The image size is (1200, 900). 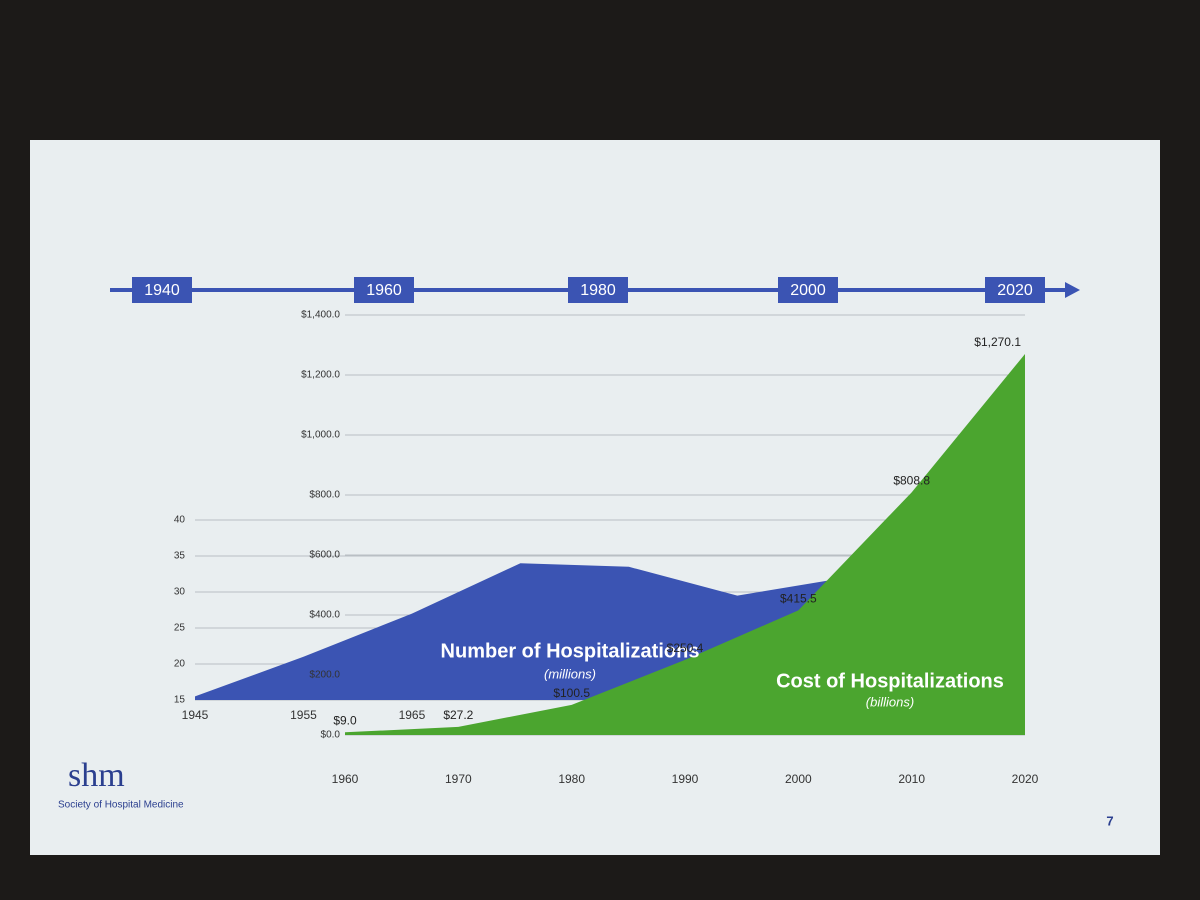 I want to click on timeline-year: 1980, so click(x=598, y=290).